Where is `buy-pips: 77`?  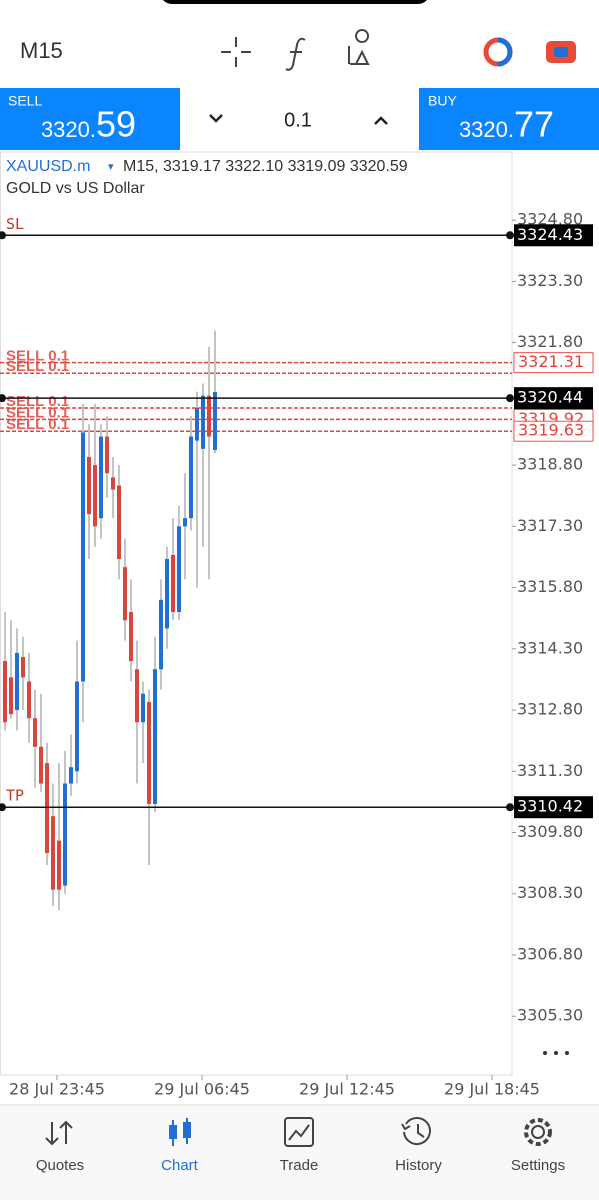 buy-pips: 77 is located at coordinates (534, 124).